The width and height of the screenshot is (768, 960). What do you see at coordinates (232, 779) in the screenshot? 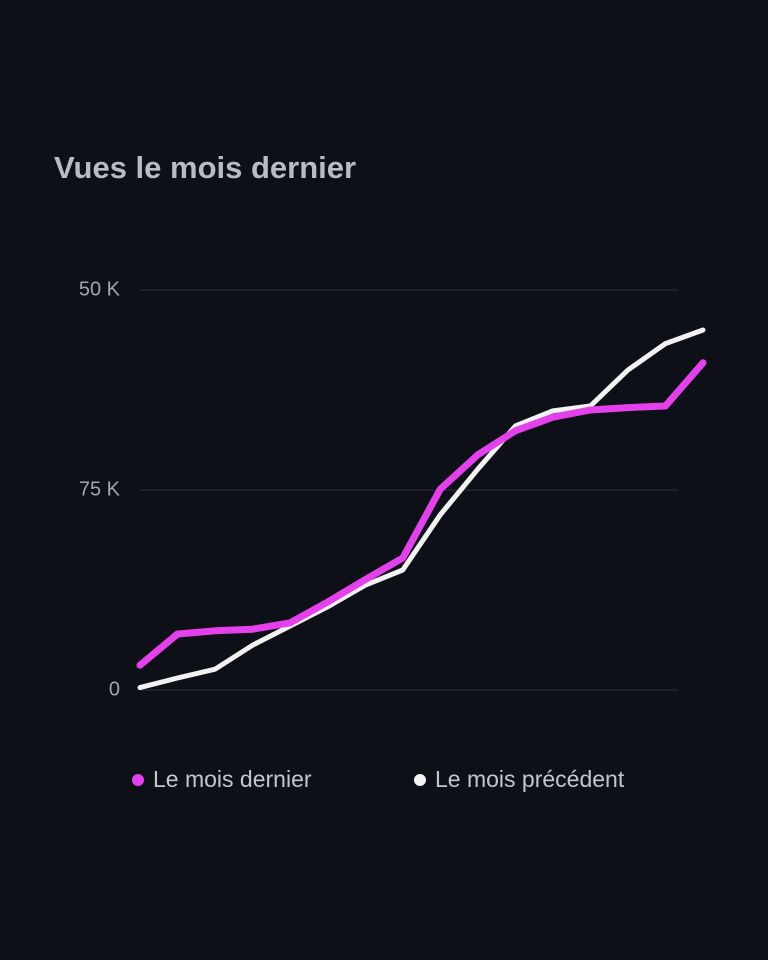
I see `legend-label: Le mois dernier` at bounding box center [232, 779].